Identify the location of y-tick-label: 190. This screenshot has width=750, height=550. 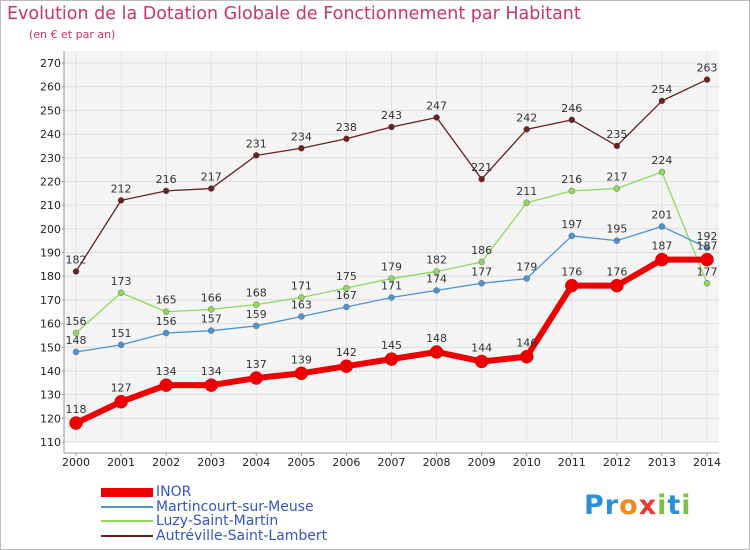
(50, 253).